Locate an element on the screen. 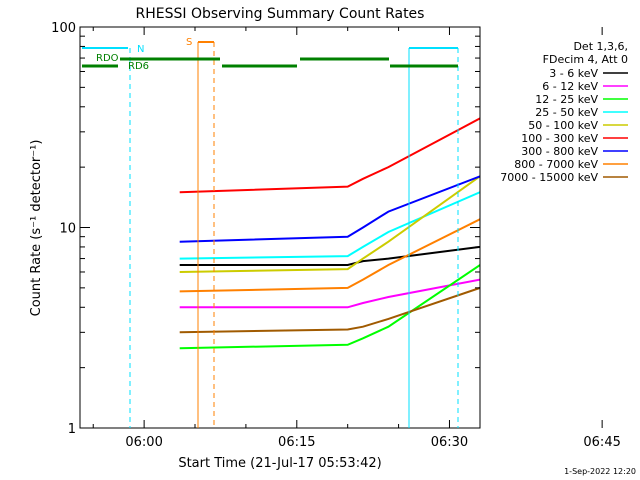 Image resolution: width=640 pixels, height=480 pixels. y-axis-label: Count Rate (s⁻¹ detector⁻¹) is located at coordinates (36, 228).